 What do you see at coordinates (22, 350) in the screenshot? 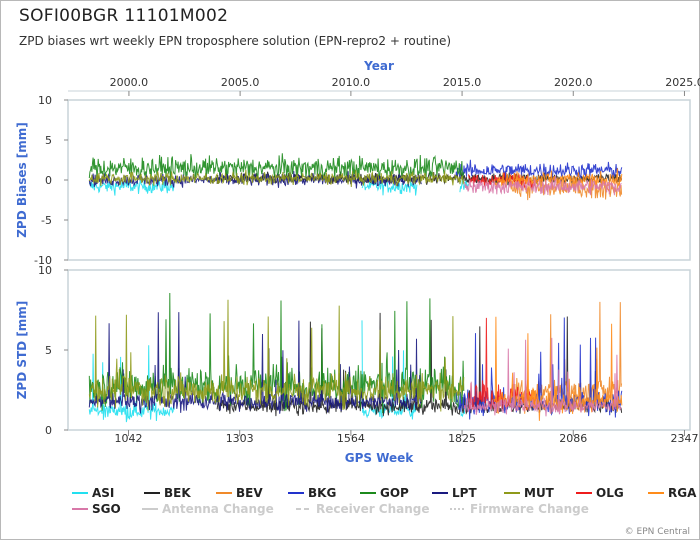
I see `ylabel-std: ZPD STD [mm]` at bounding box center [22, 350].